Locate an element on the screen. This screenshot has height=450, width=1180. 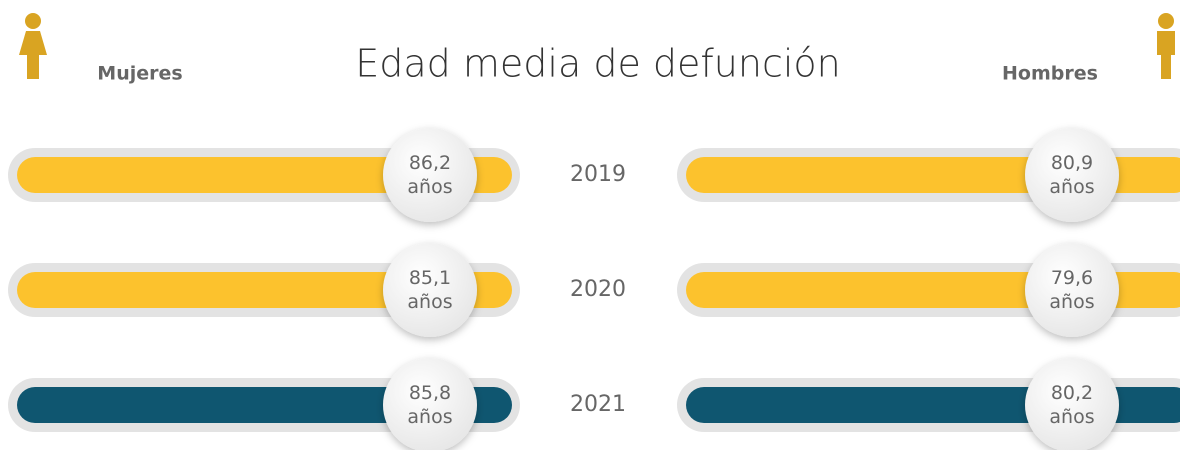
value-label: 79,6 años is located at coordinates (1071, 290).